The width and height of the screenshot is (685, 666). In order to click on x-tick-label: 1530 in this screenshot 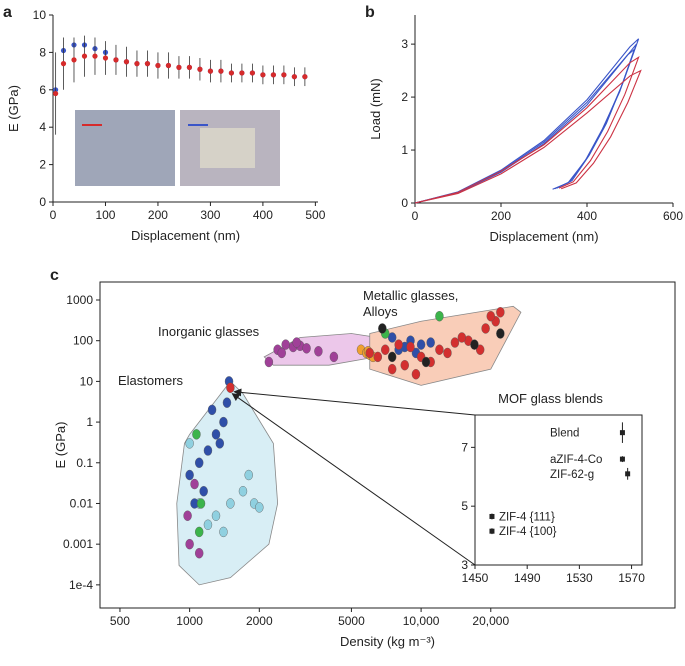, I will do `click(579, 578)`.